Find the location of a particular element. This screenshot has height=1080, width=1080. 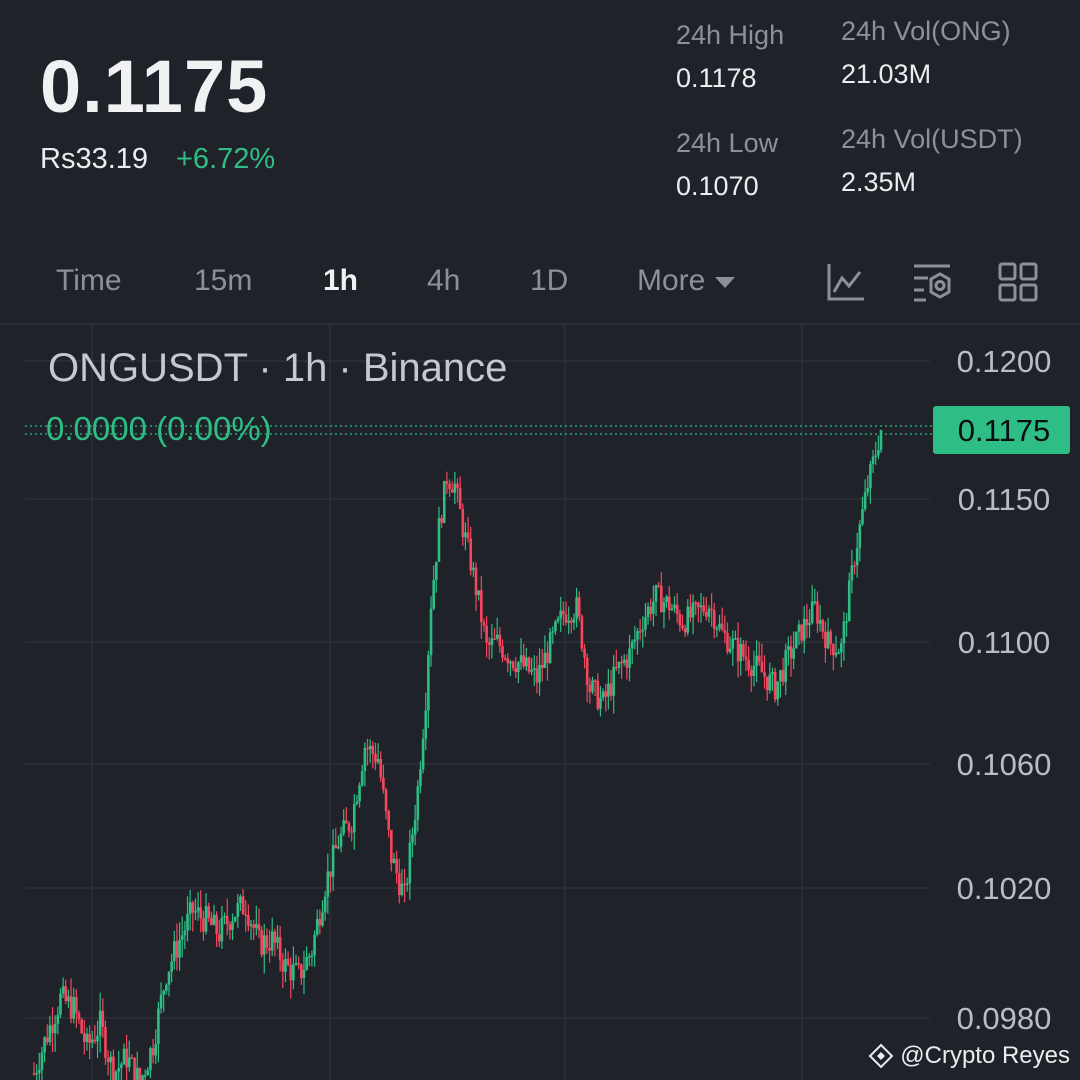

y-axis-tick-label: 0.1020 is located at coordinates (1004, 888).